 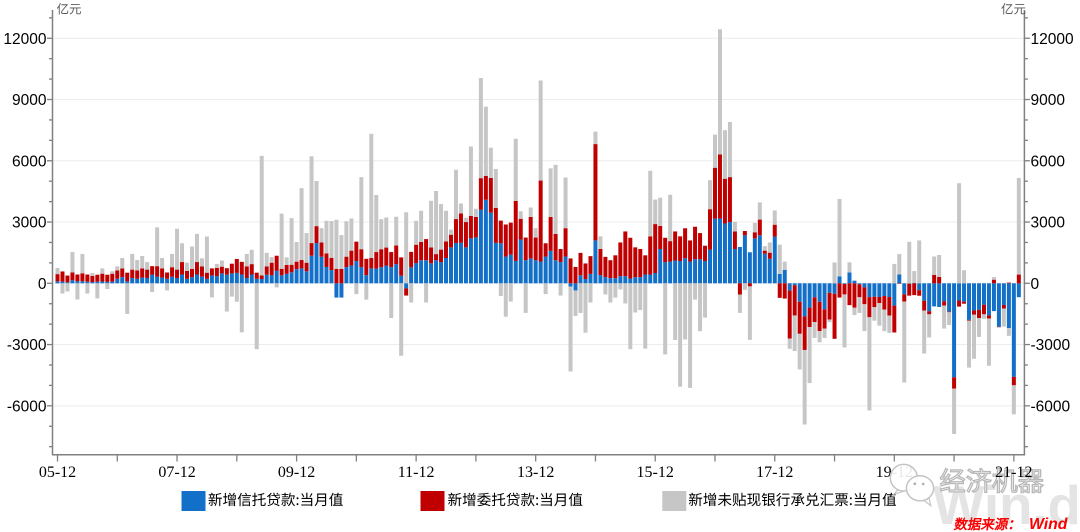 I want to click on svg-text: 21-12, so click(x=1013, y=472).